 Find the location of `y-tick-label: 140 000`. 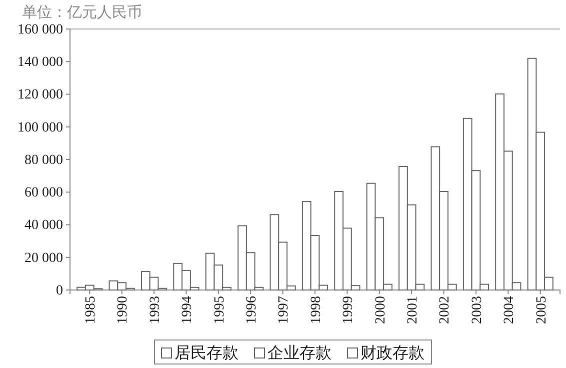

y-tick-label: 140 000 is located at coordinates (40, 62).